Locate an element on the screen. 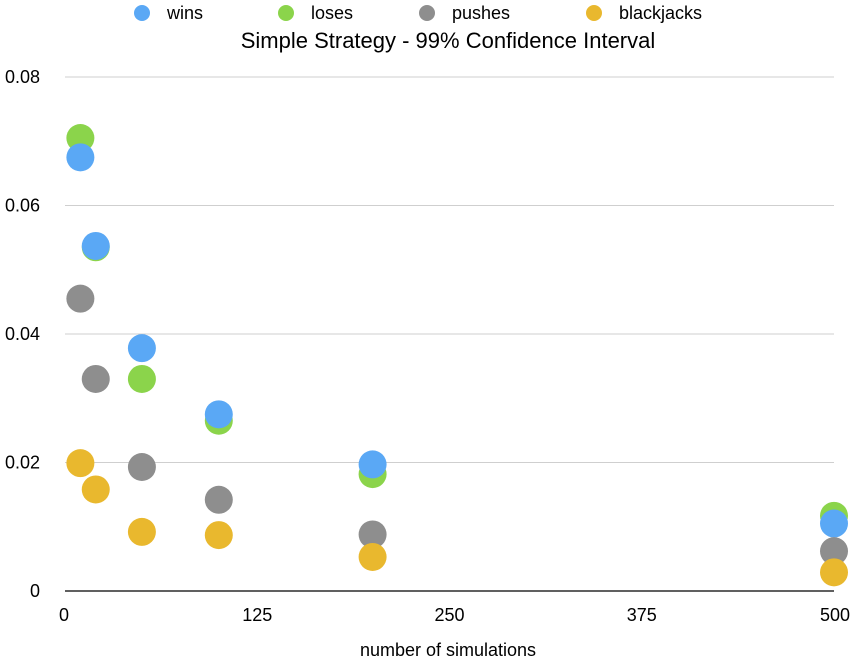 This screenshot has width=851, height=661. legend-item-blackjacks: blackjacks is located at coordinates (644, 13).